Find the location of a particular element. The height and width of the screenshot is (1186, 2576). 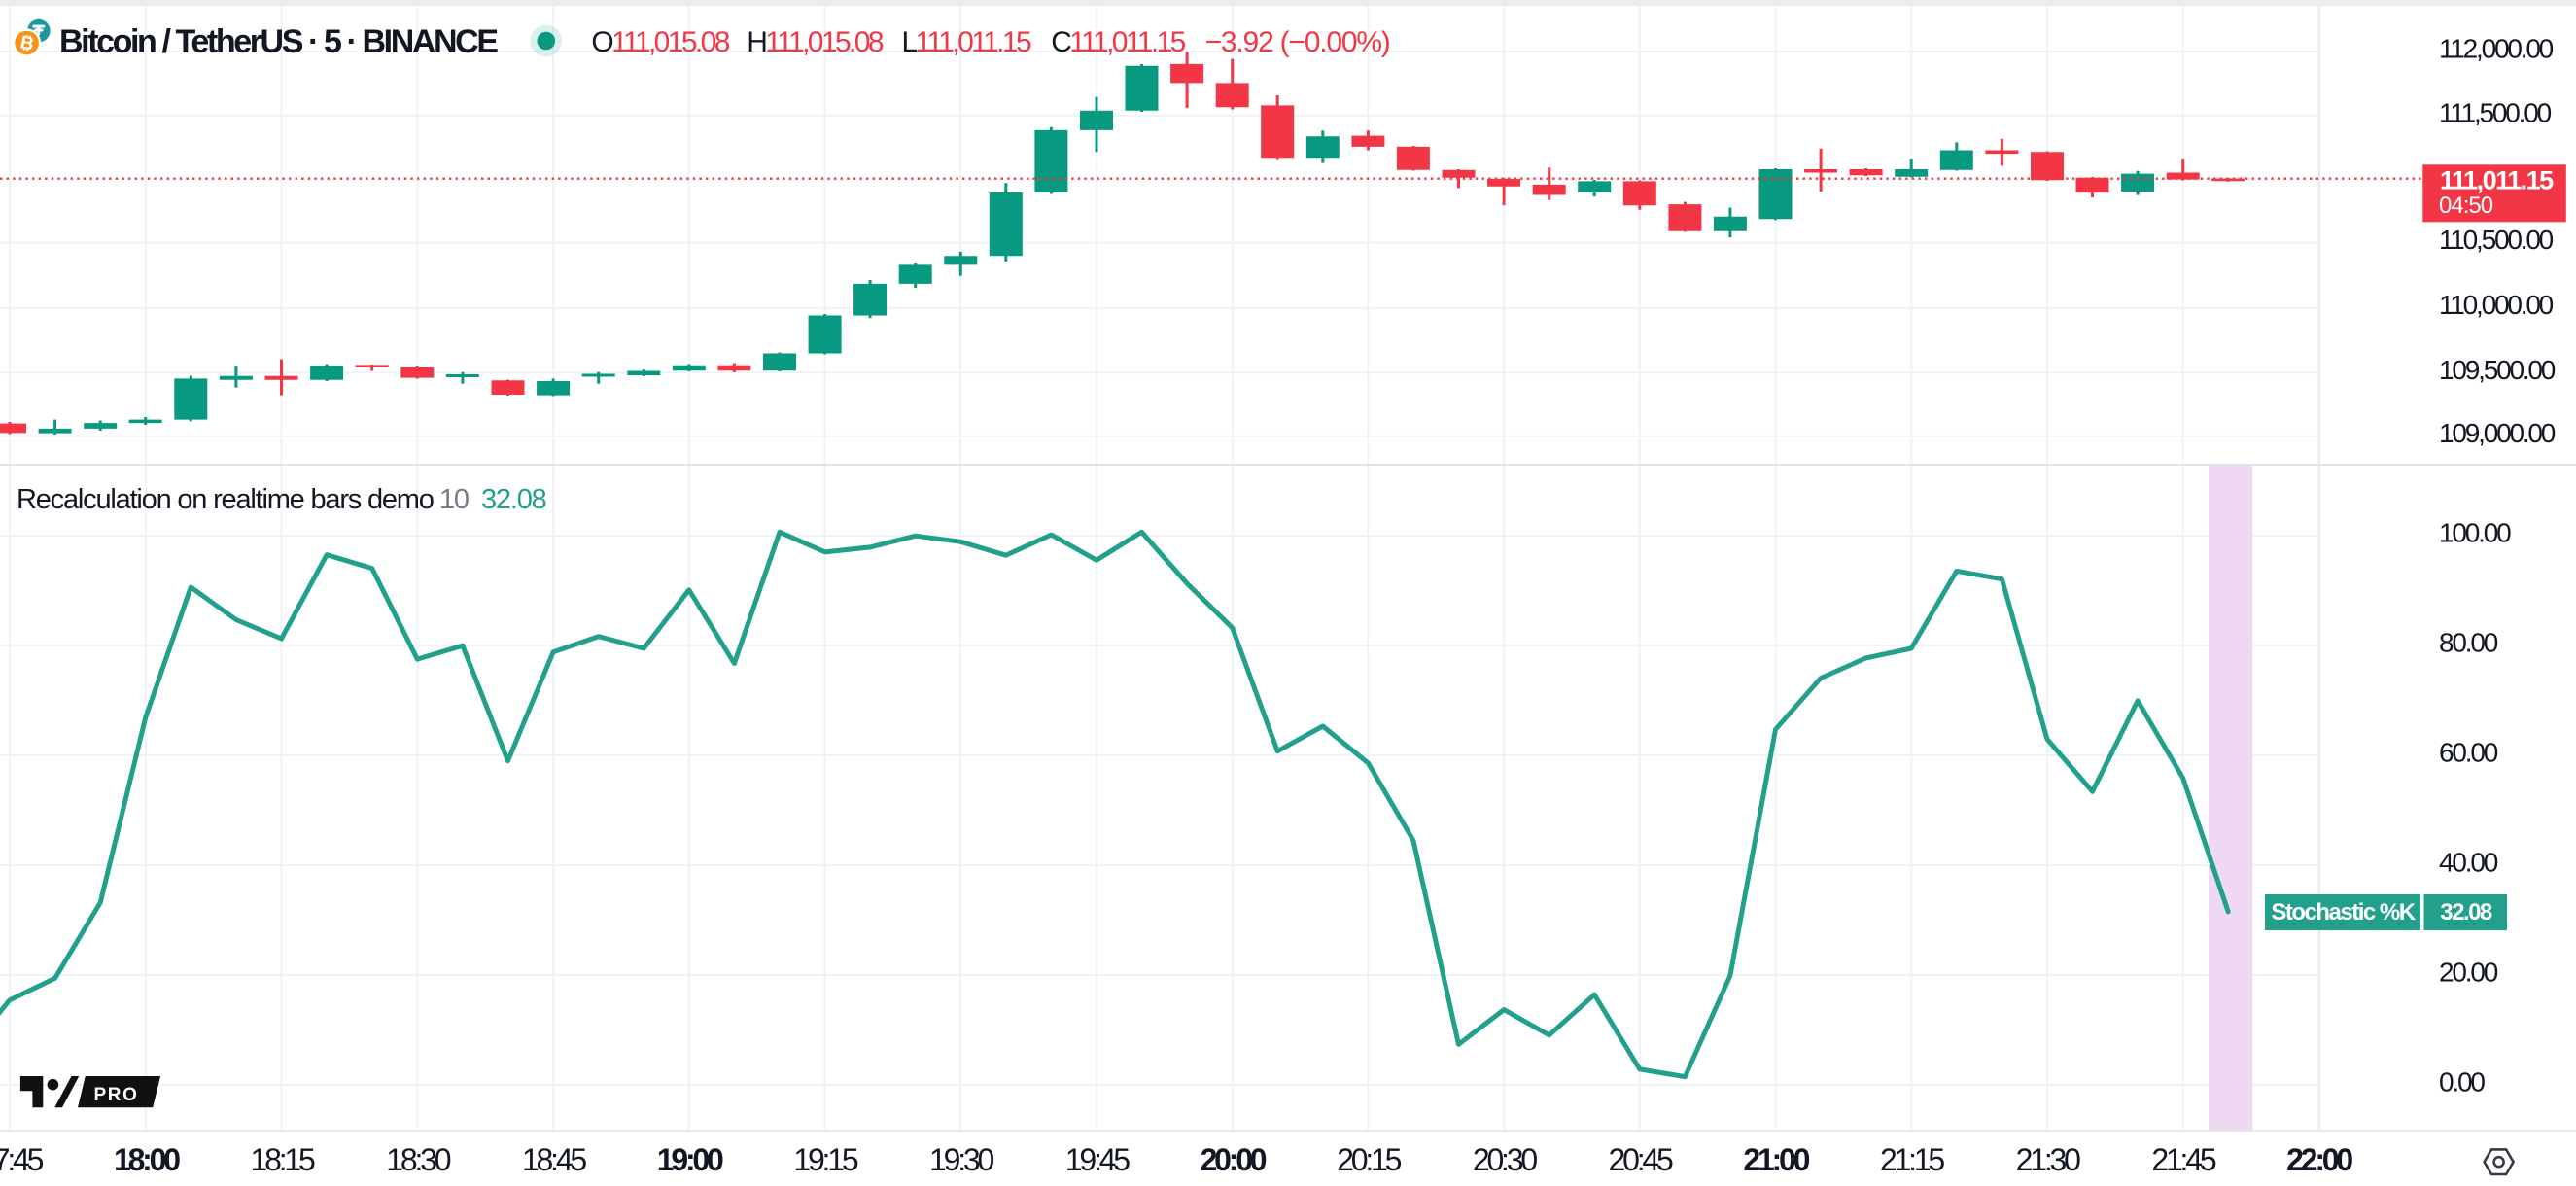

svg-text: B is located at coordinates (27, 43).